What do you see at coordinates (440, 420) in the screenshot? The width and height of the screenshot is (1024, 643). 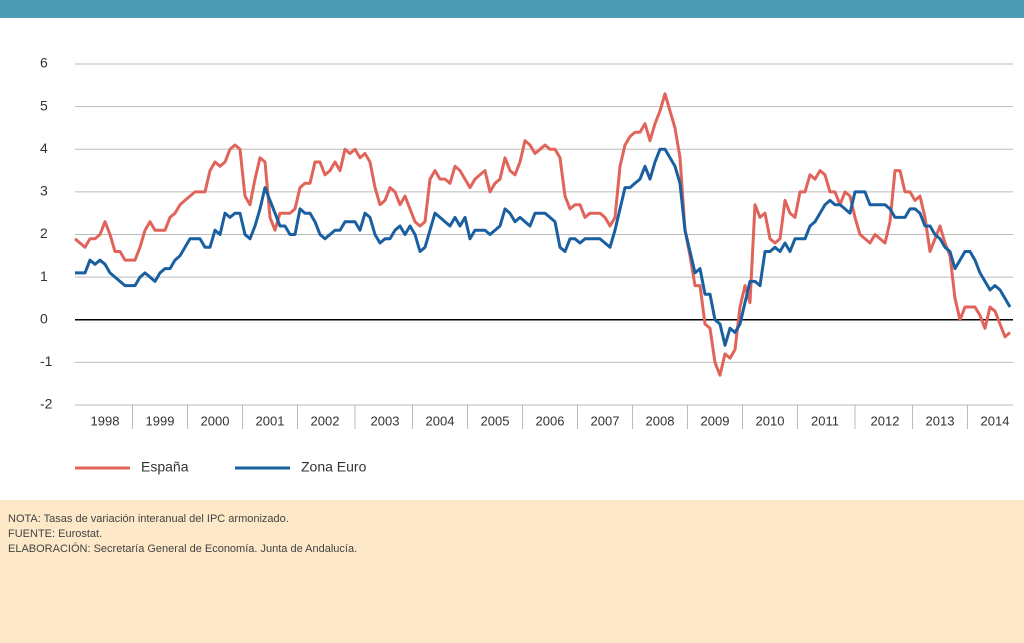 I see `x-tick-label: 2004` at bounding box center [440, 420].